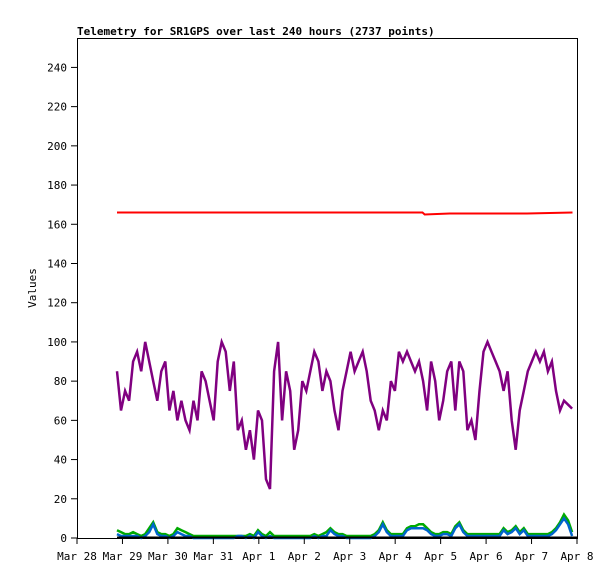  Describe the element at coordinates (60, 420) in the screenshot. I see `y-tick-label: 60` at that location.